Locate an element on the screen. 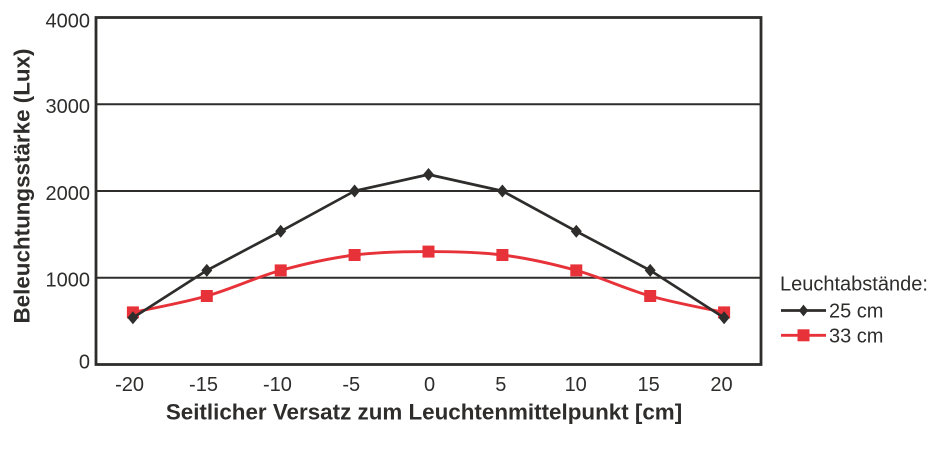 Image resolution: width=945 pixels, height=472 pixels. svg-text: 15 is located at coordinates (648, 385).